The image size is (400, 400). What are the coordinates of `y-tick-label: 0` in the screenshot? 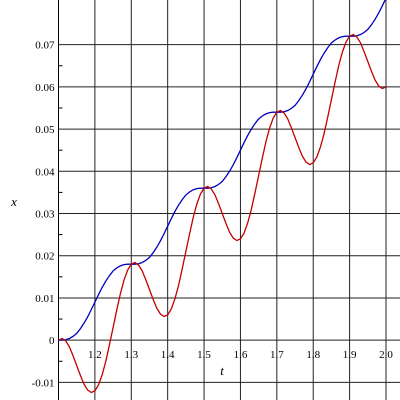 It's located at (52, 341).